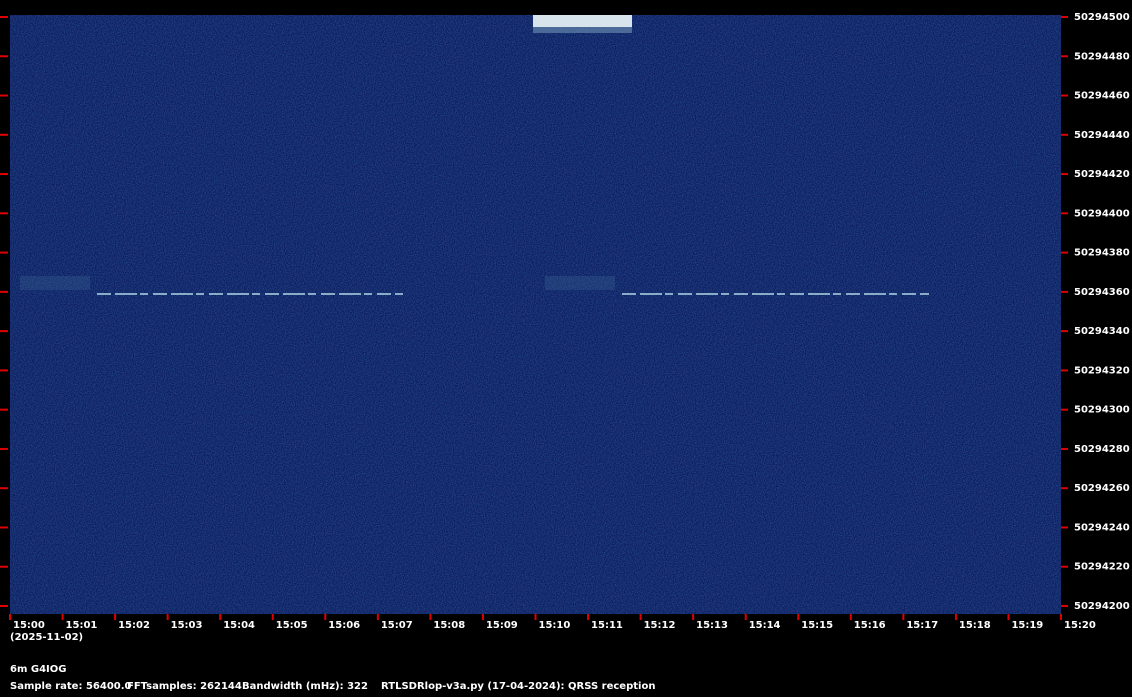  I want to click on x-tick-label: 15:02, so click(134, 625).